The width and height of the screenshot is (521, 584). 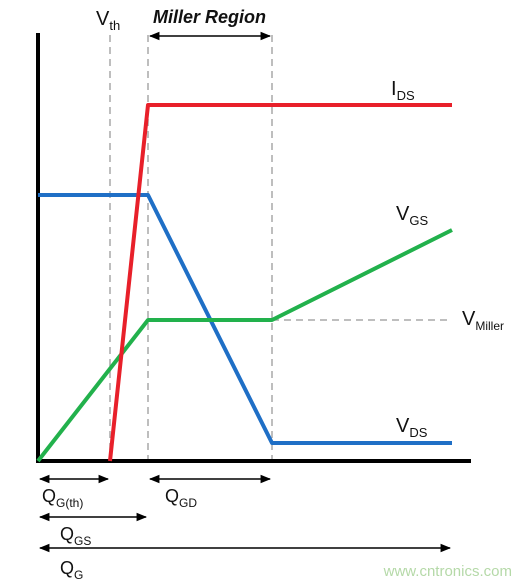 What do you see at coordinates (71, 570) in the screenshot?
I see `qg-label: QG` at bounding box center [71, 570].